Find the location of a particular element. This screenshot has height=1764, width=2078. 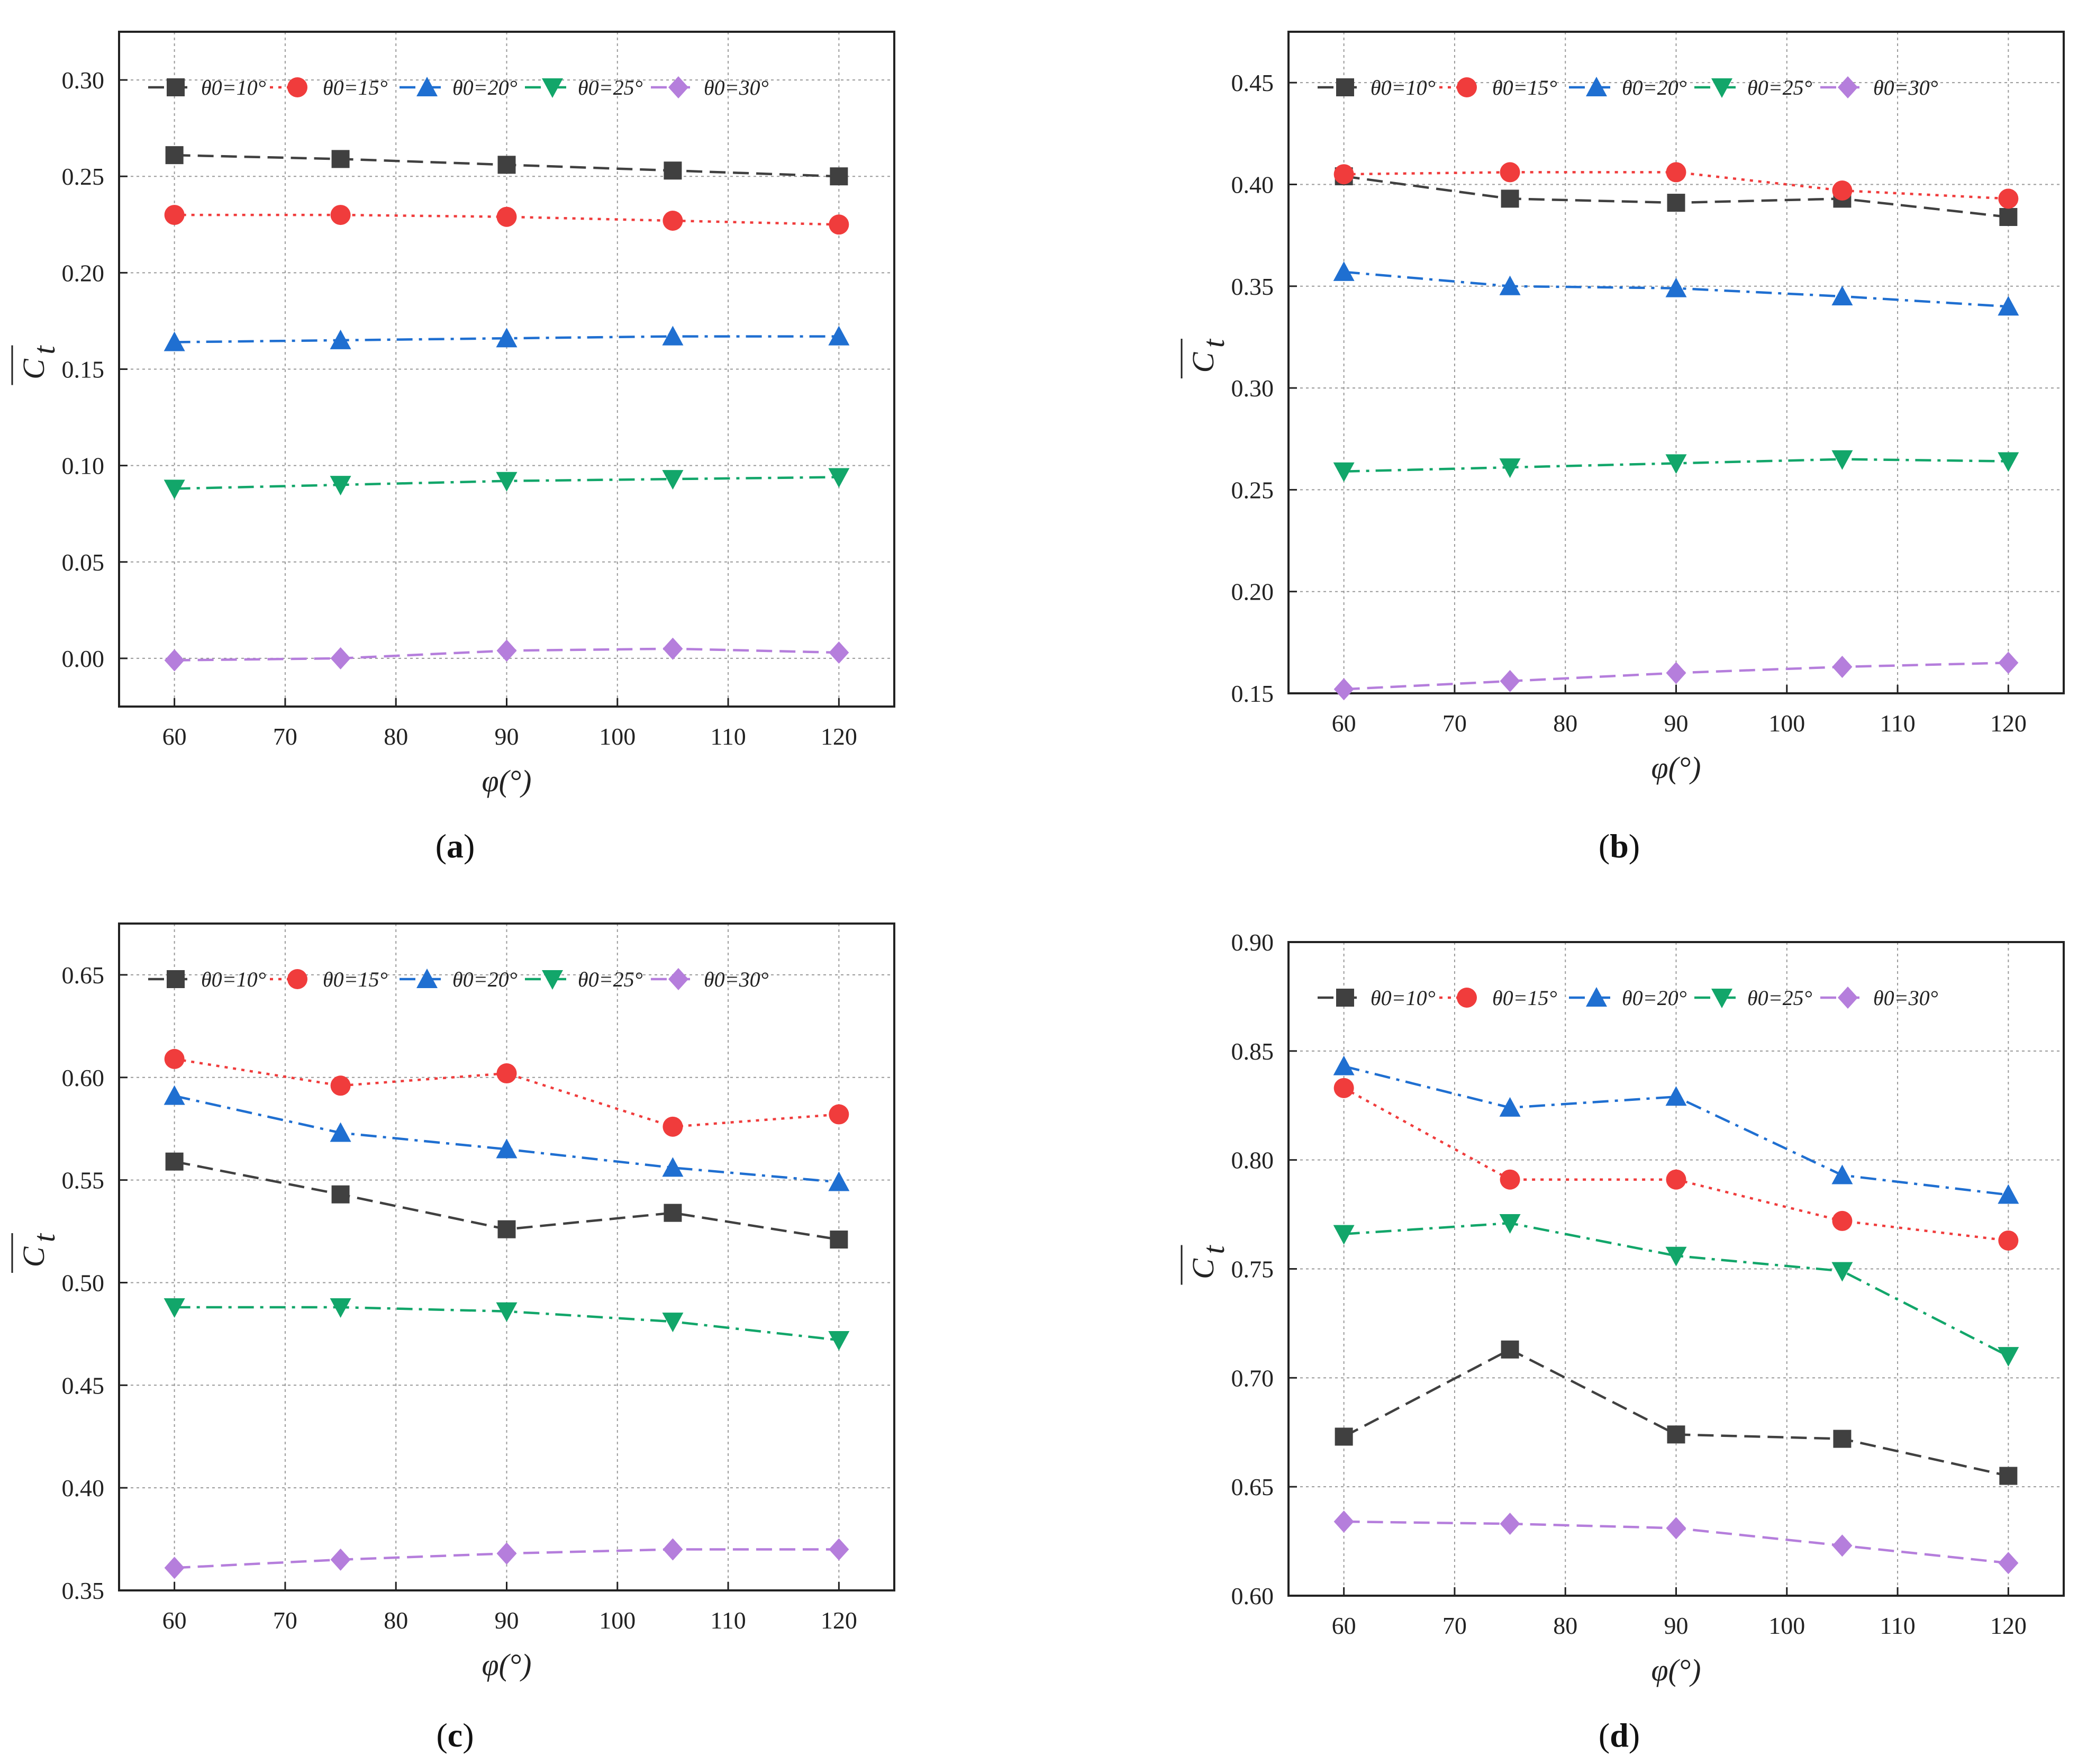

y-tick-label: 0.15 is located at coordinates (1252, 693).